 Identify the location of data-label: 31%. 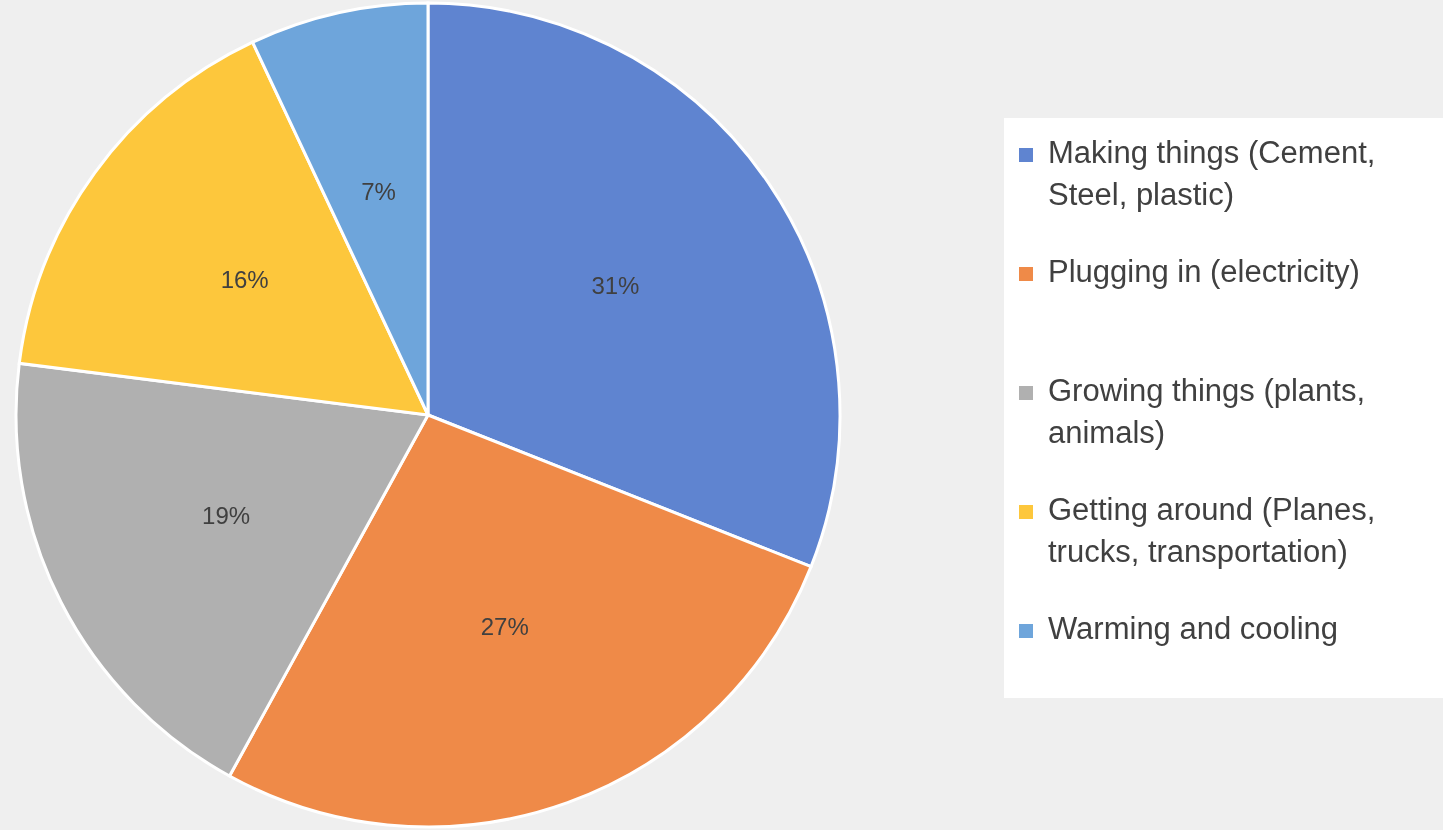
(615, 285).